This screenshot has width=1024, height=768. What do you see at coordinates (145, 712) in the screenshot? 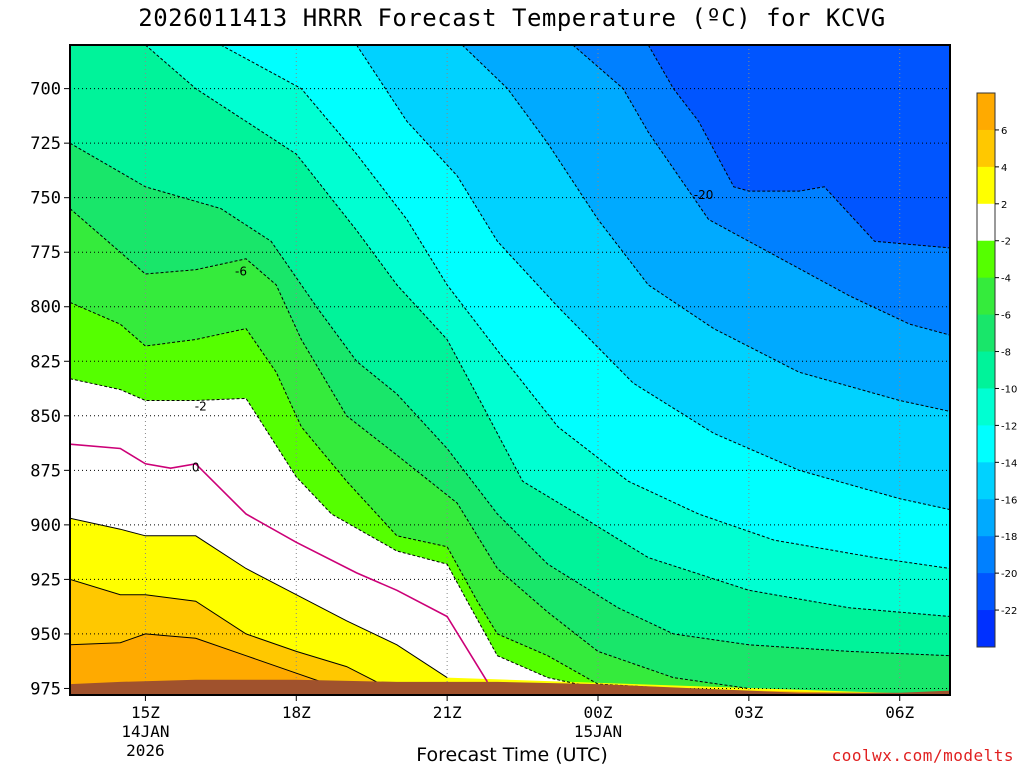
I see `x-tick-label: 15Z` at bounding box center [145, 712].